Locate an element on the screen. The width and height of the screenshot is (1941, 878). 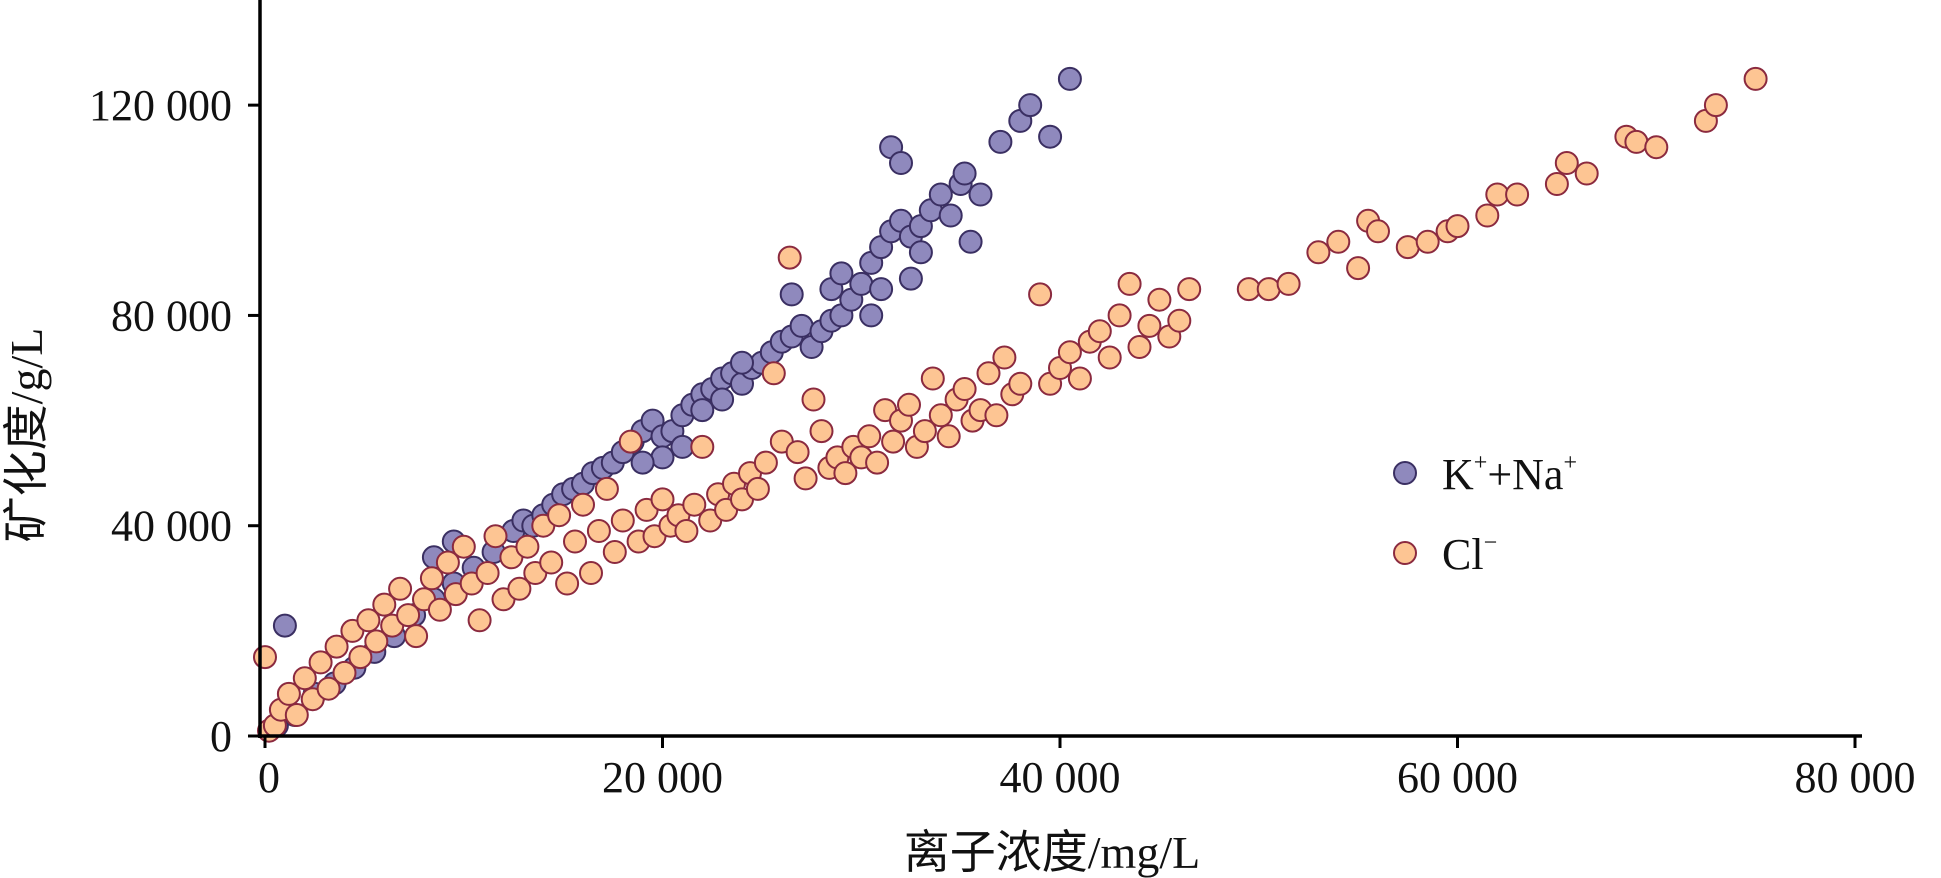
x-tick-label: 80 000 is located at coordinates (1855, 777).